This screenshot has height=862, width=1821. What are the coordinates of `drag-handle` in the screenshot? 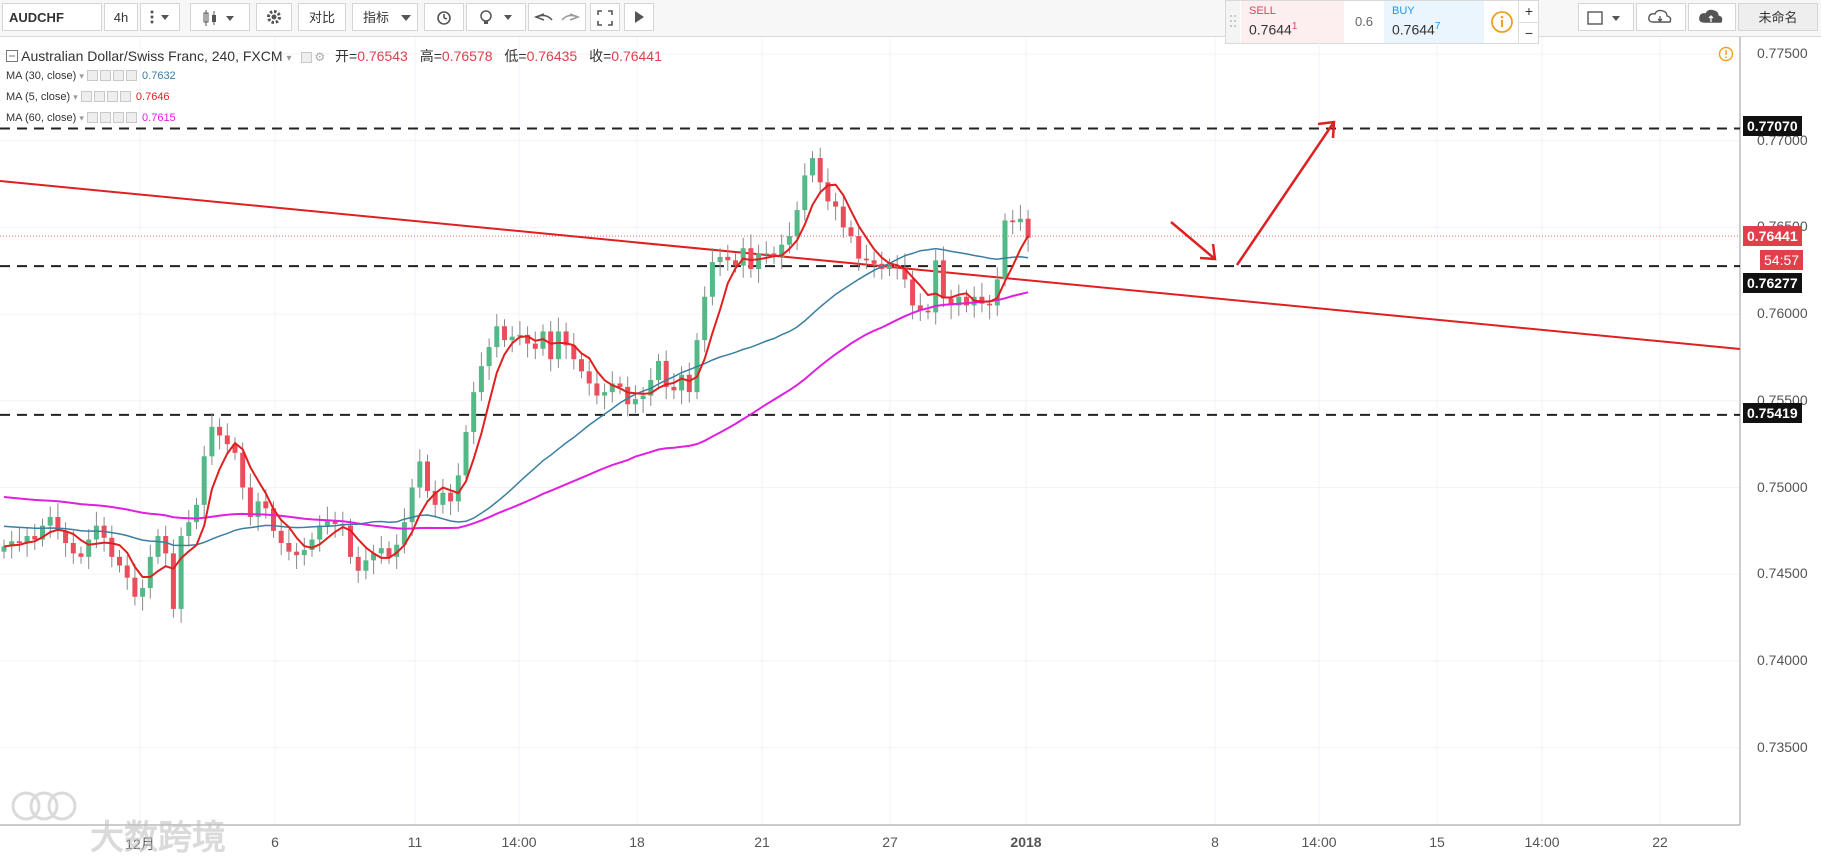 It's located at (1233, 22).